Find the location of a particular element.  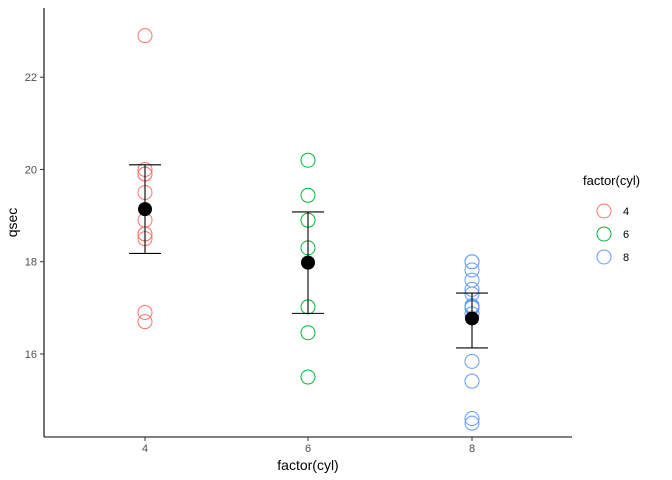

y-tick-label: 22 is located at coordinates (31, 78).